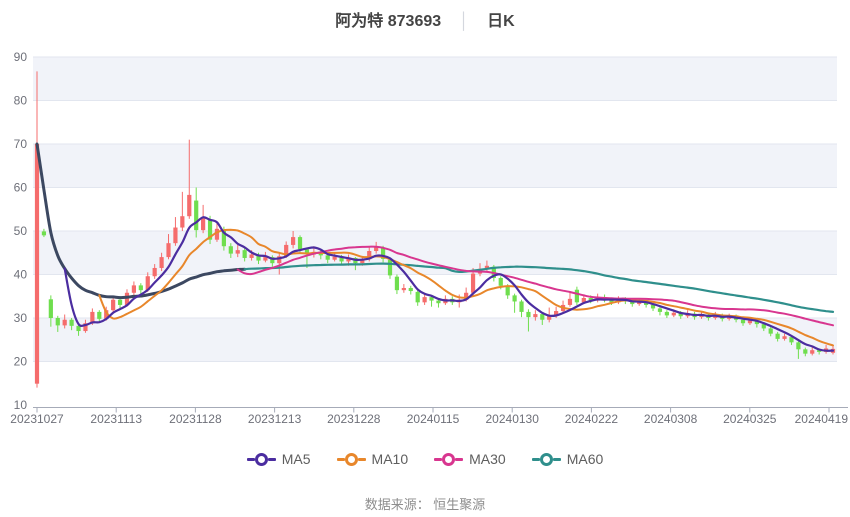 The width and height of the screenshot is (850, 517). What do you see at coordinates (21, 318) in the screenshot?
I see `svg-text: 30` at bounding box center [21, 318].